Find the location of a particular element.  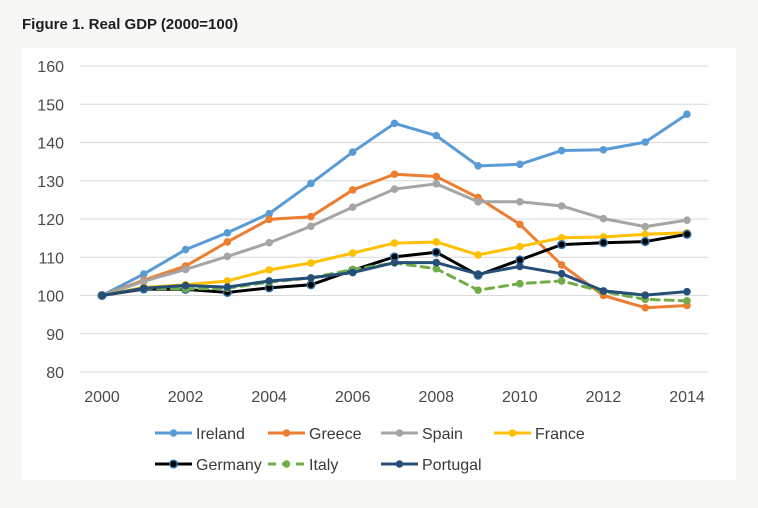

legend-item-greece: Greece is located at coordinates (315, 434).